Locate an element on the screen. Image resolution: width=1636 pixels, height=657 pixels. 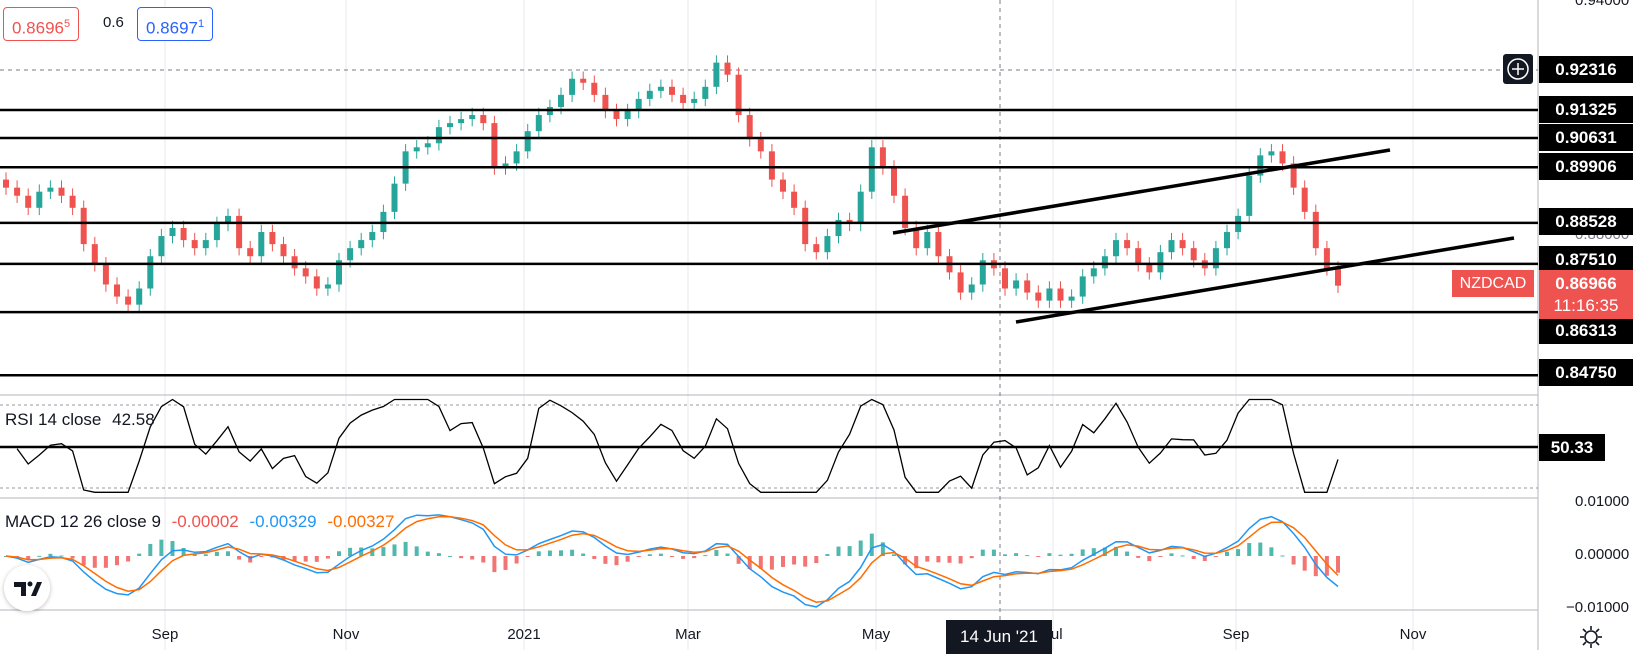
level-tag: 0.84750 is located at coordinates (1586, 372).